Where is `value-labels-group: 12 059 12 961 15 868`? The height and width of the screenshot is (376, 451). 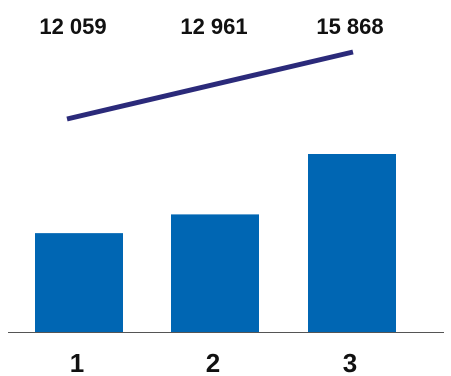
value-labels-group: 12 059 12 961 15 868 is located at coordinates (211, 26).